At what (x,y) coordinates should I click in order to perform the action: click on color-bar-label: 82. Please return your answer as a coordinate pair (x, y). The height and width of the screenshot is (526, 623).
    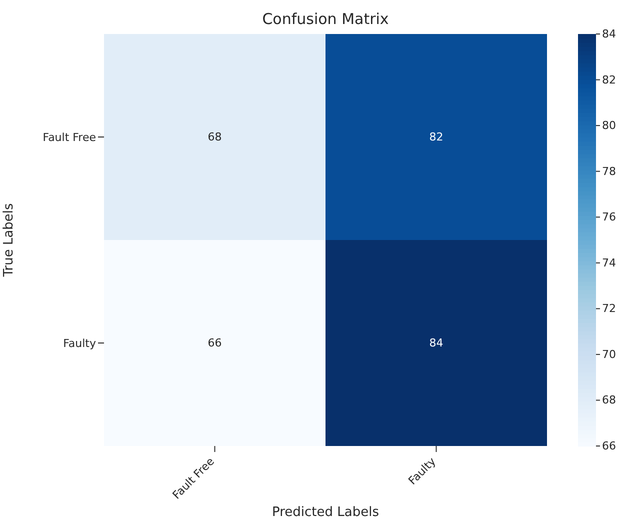
    Looking at the image, I should click on (609, 79).